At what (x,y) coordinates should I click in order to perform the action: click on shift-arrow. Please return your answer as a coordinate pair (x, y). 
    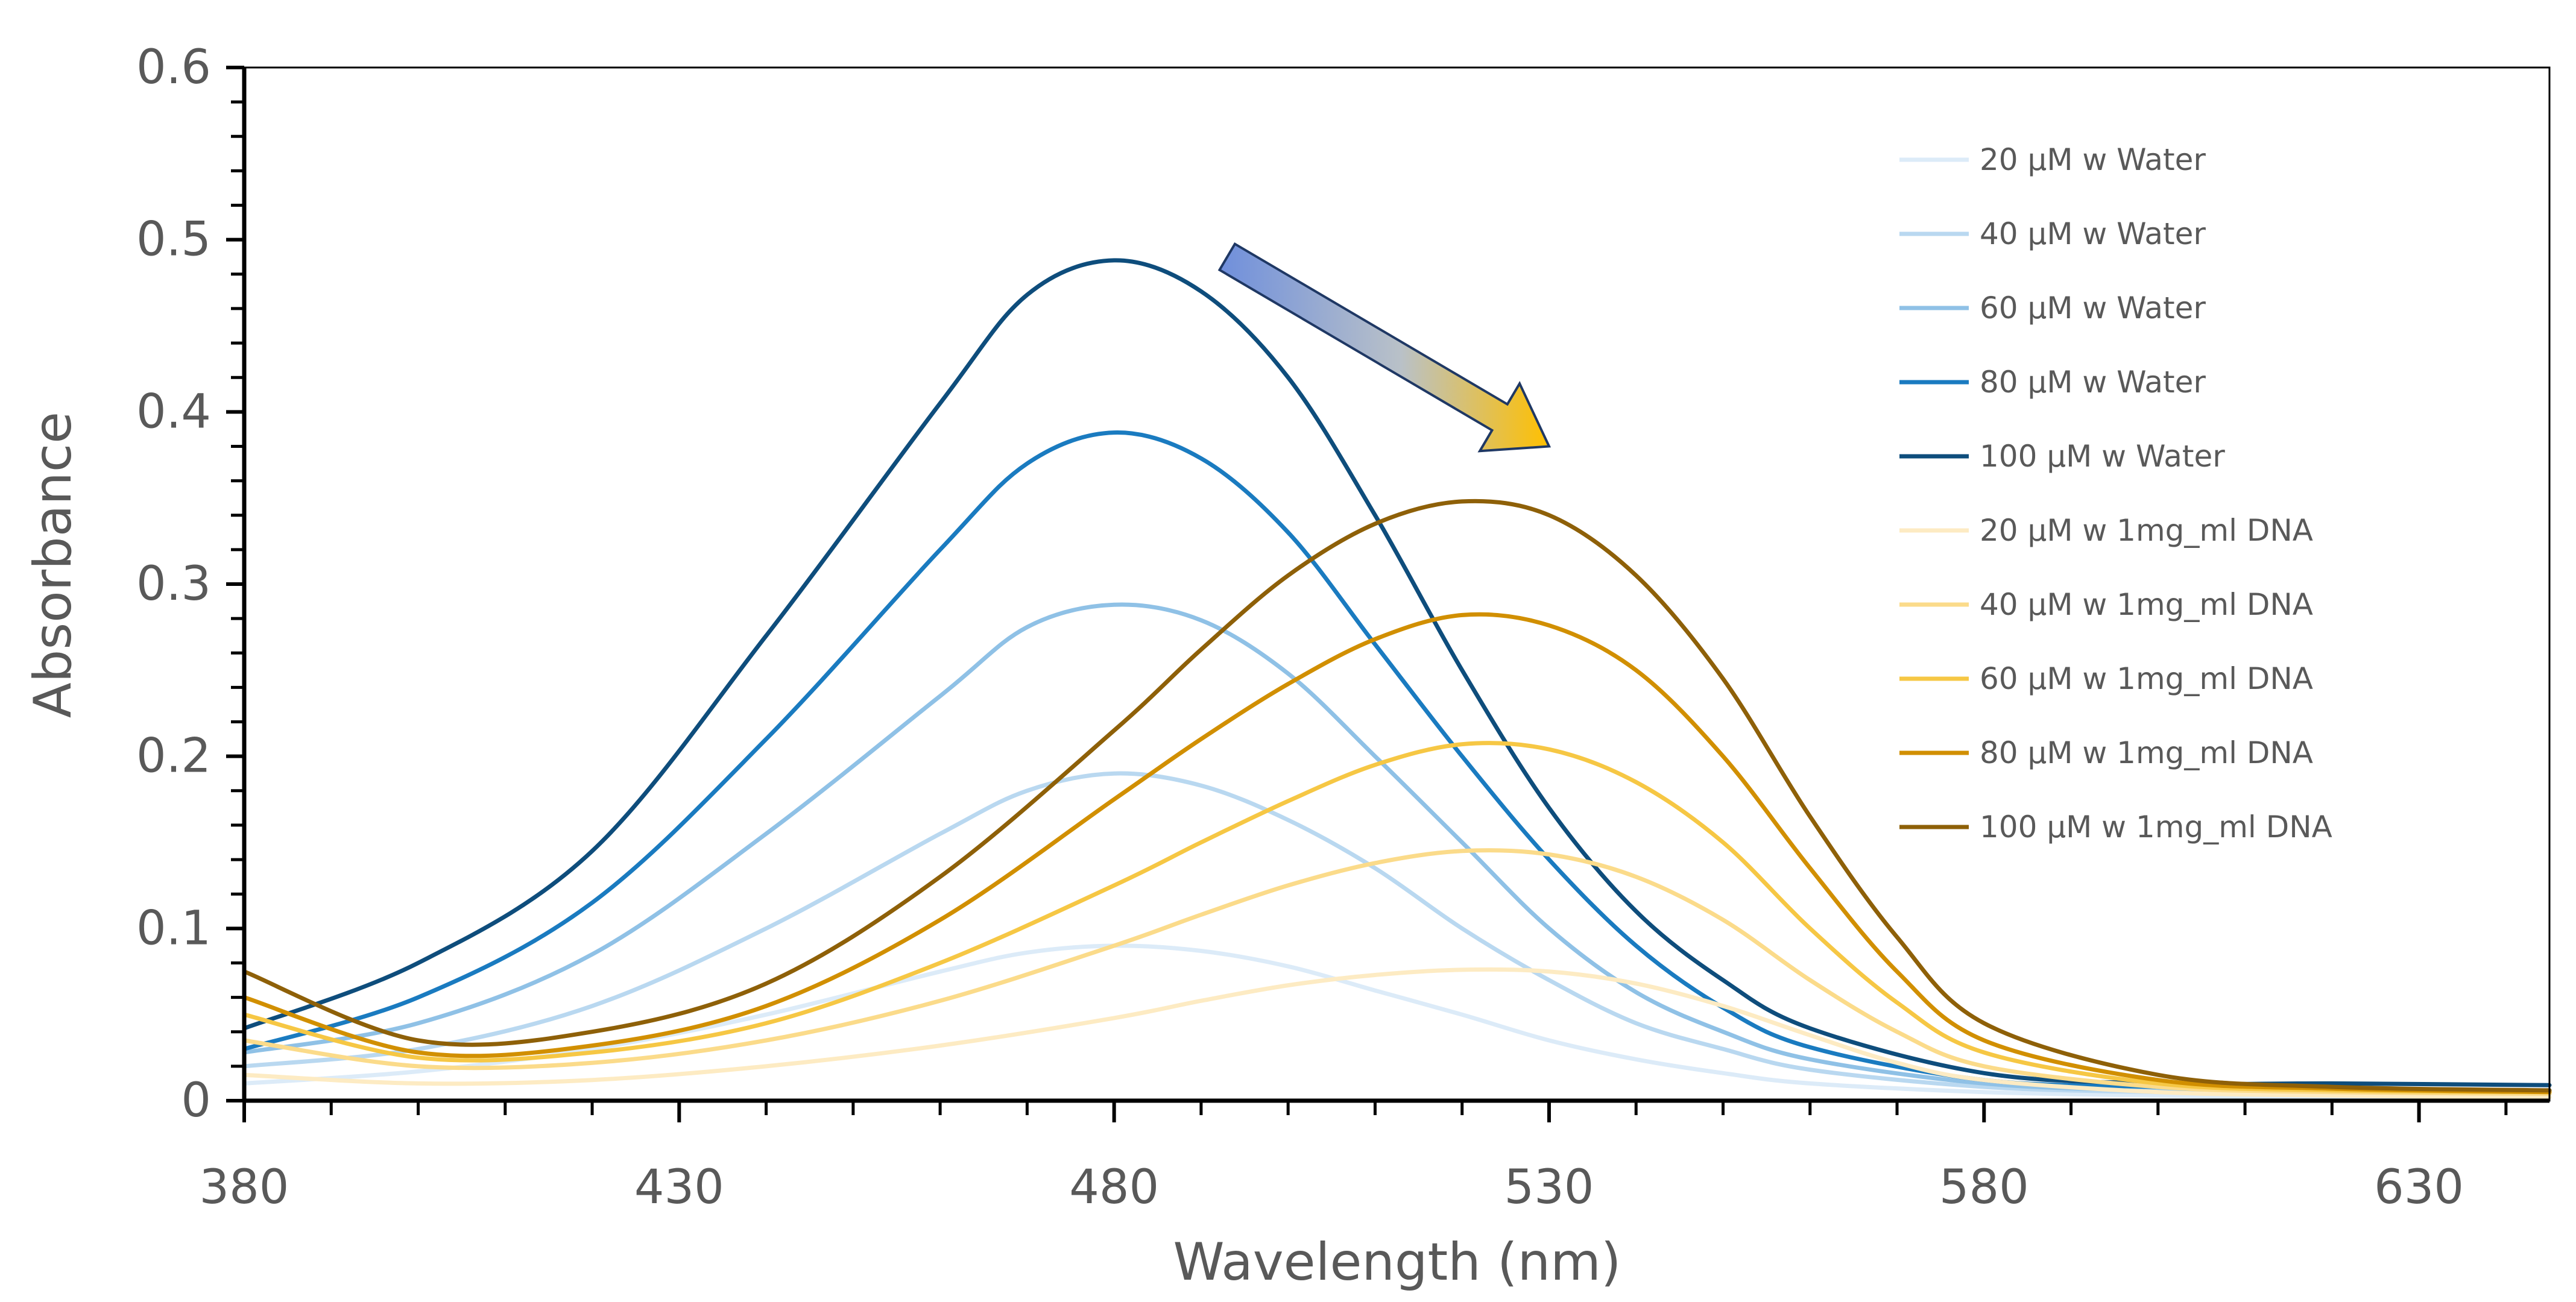
    Looking at the image, I should click on (1384, 347).